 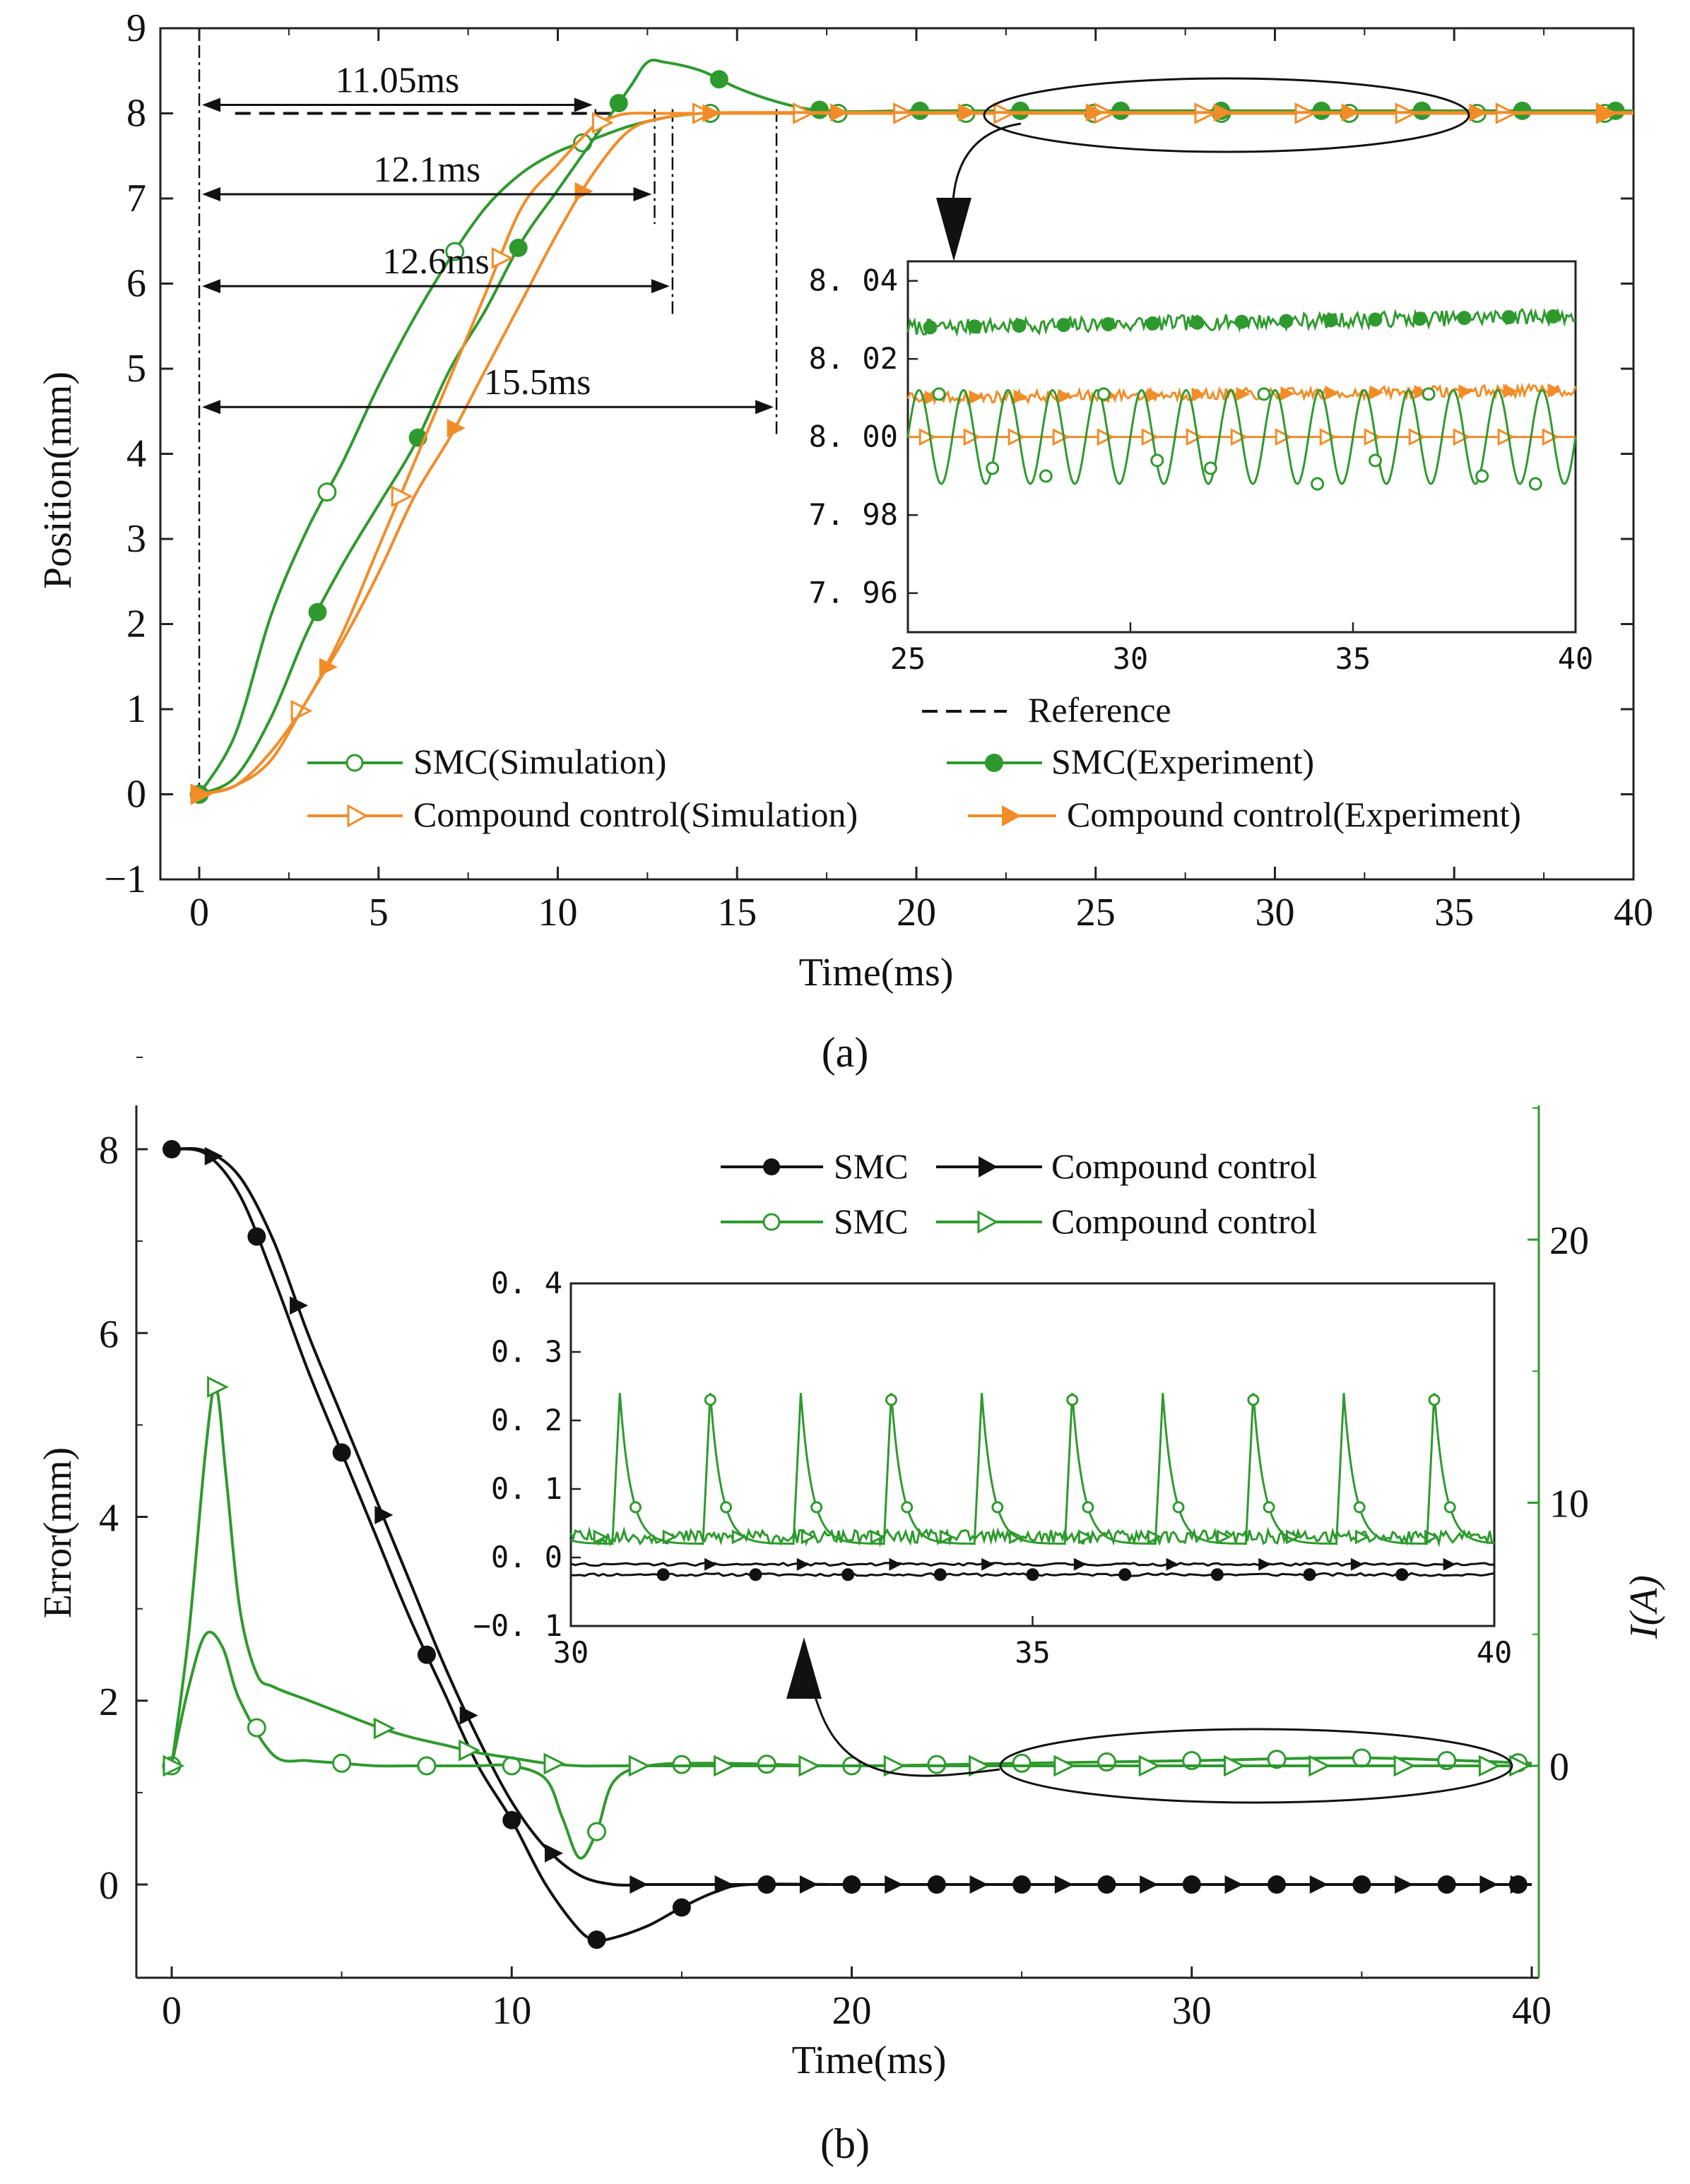 I want to click on a-annotation-label: 11.05ms, so click(x=398, y=80).